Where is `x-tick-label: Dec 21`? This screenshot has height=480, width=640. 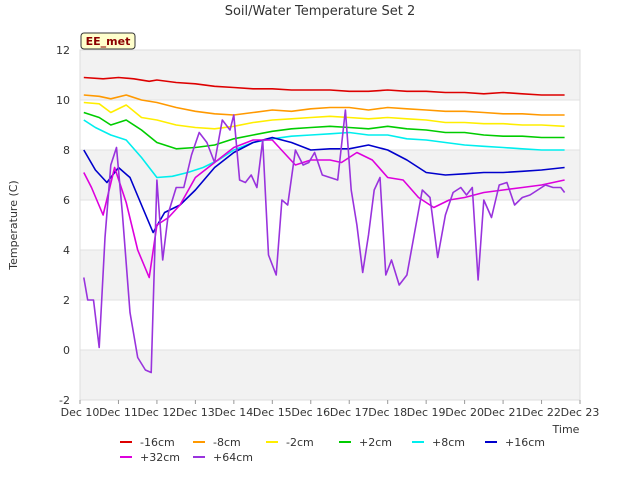
x-tick-label: Dec 21 is located at coordinates (503, 412).